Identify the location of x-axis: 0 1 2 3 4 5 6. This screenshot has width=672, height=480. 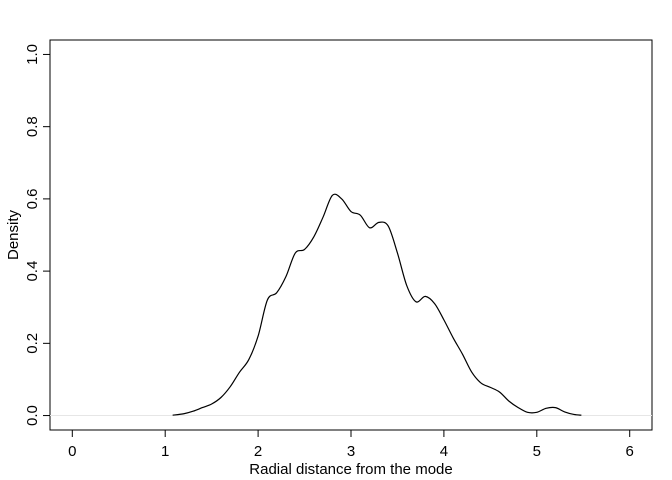
(351, 445).